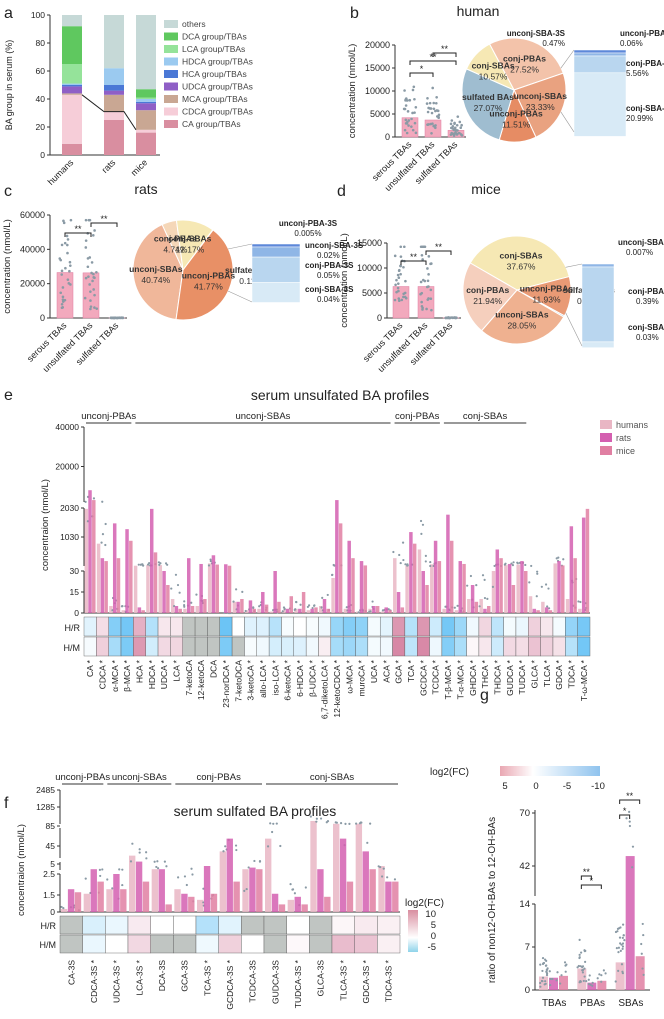 Image resolution: width=664 pixels, height=1019 pixels. What do you see at coordinates (541, 96) in the screenshot?
I see `pie-label: unconj-SBAs` at bounding box center [541, 96].